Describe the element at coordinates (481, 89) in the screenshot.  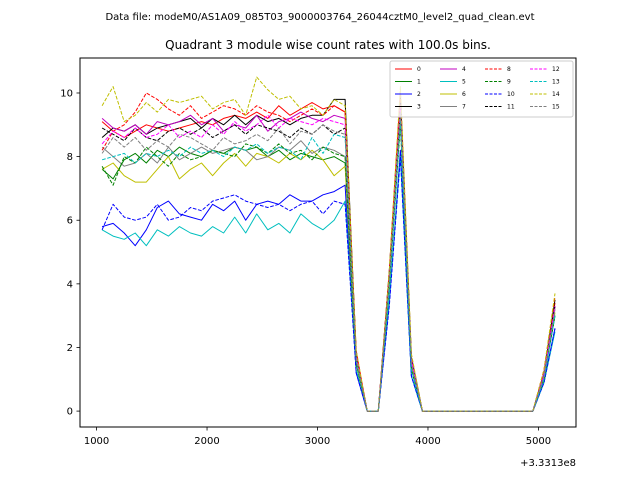
I see `legend-box` at that location.